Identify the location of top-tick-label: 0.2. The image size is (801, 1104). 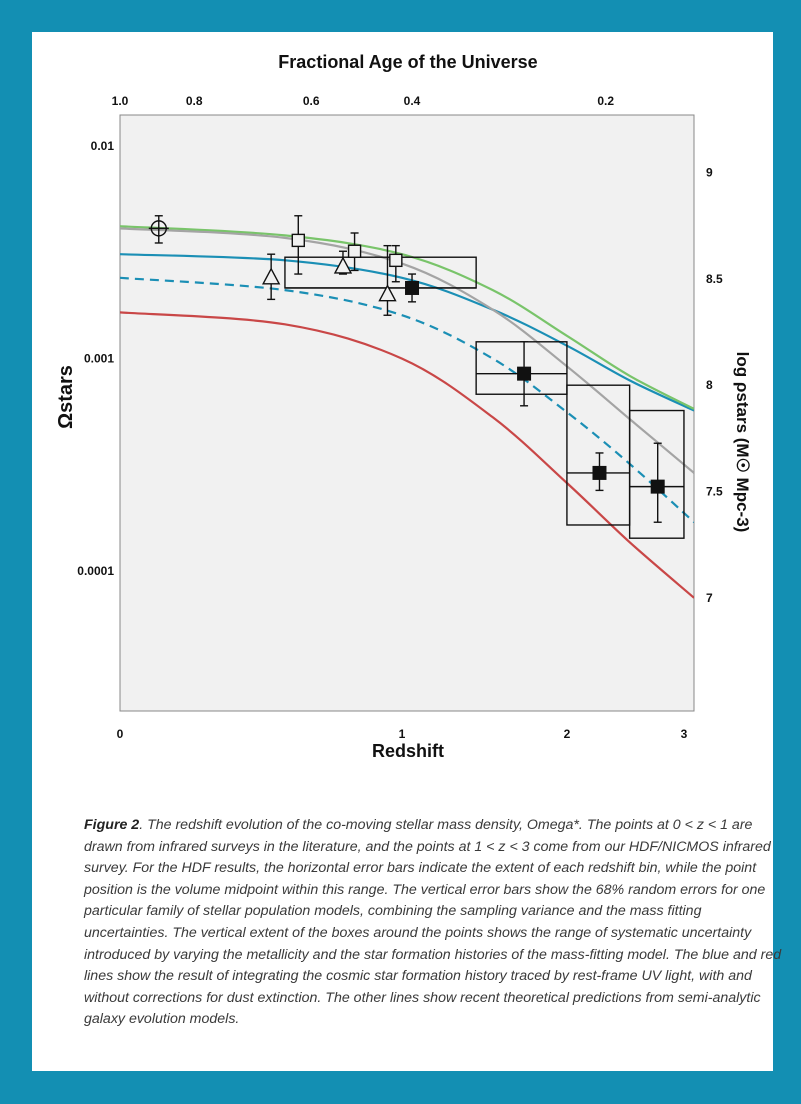
(605, 101).